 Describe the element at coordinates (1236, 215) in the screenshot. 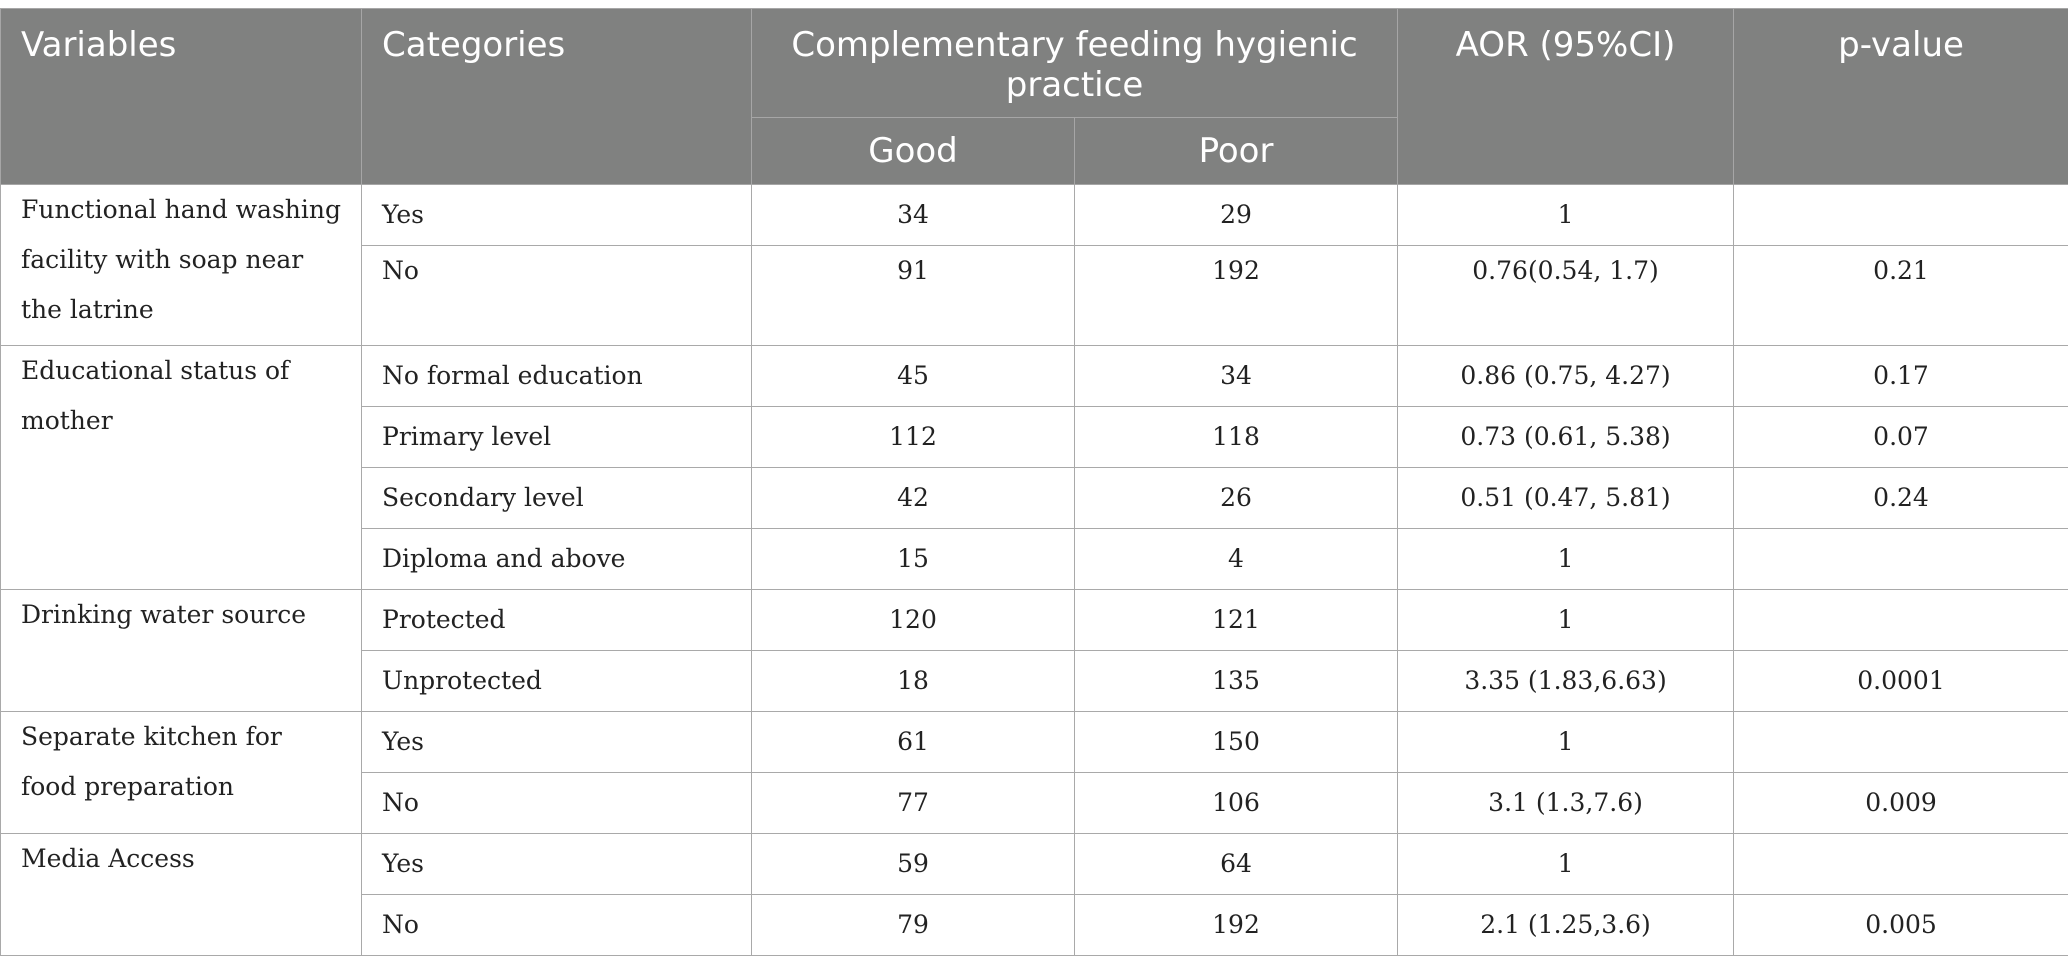

I see `poor-cell: 29` at that location.